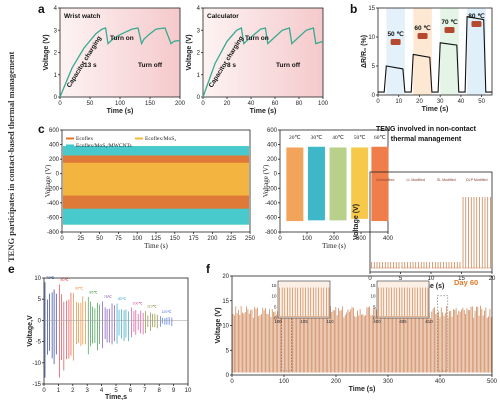 The width and height of the screenshot is (500, 400). I want to click on y-axis-label: Voltage,V, so click(30, 331).